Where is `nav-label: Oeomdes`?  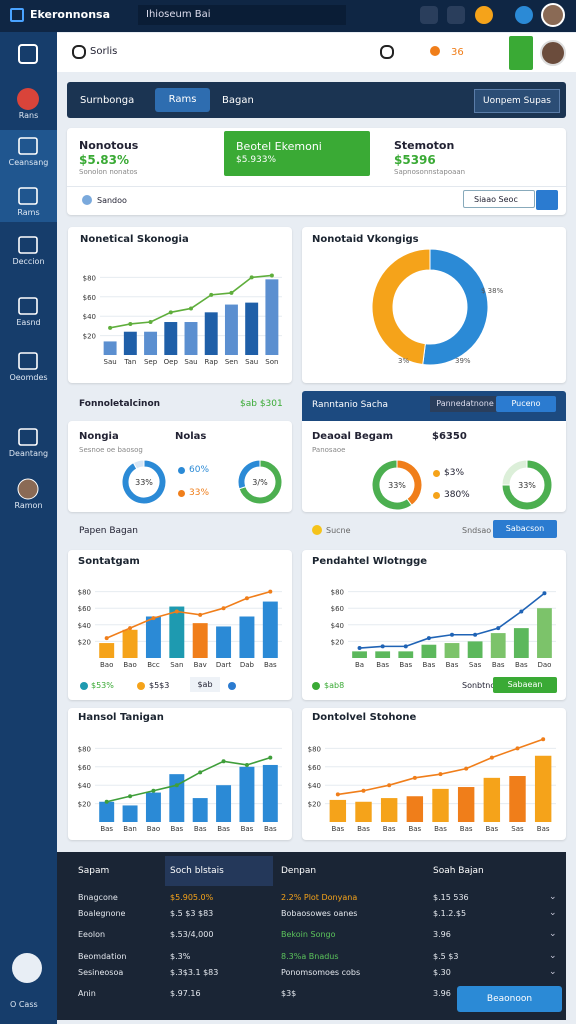
nav-label: Oeomdes is located at coordinates (28, 377).